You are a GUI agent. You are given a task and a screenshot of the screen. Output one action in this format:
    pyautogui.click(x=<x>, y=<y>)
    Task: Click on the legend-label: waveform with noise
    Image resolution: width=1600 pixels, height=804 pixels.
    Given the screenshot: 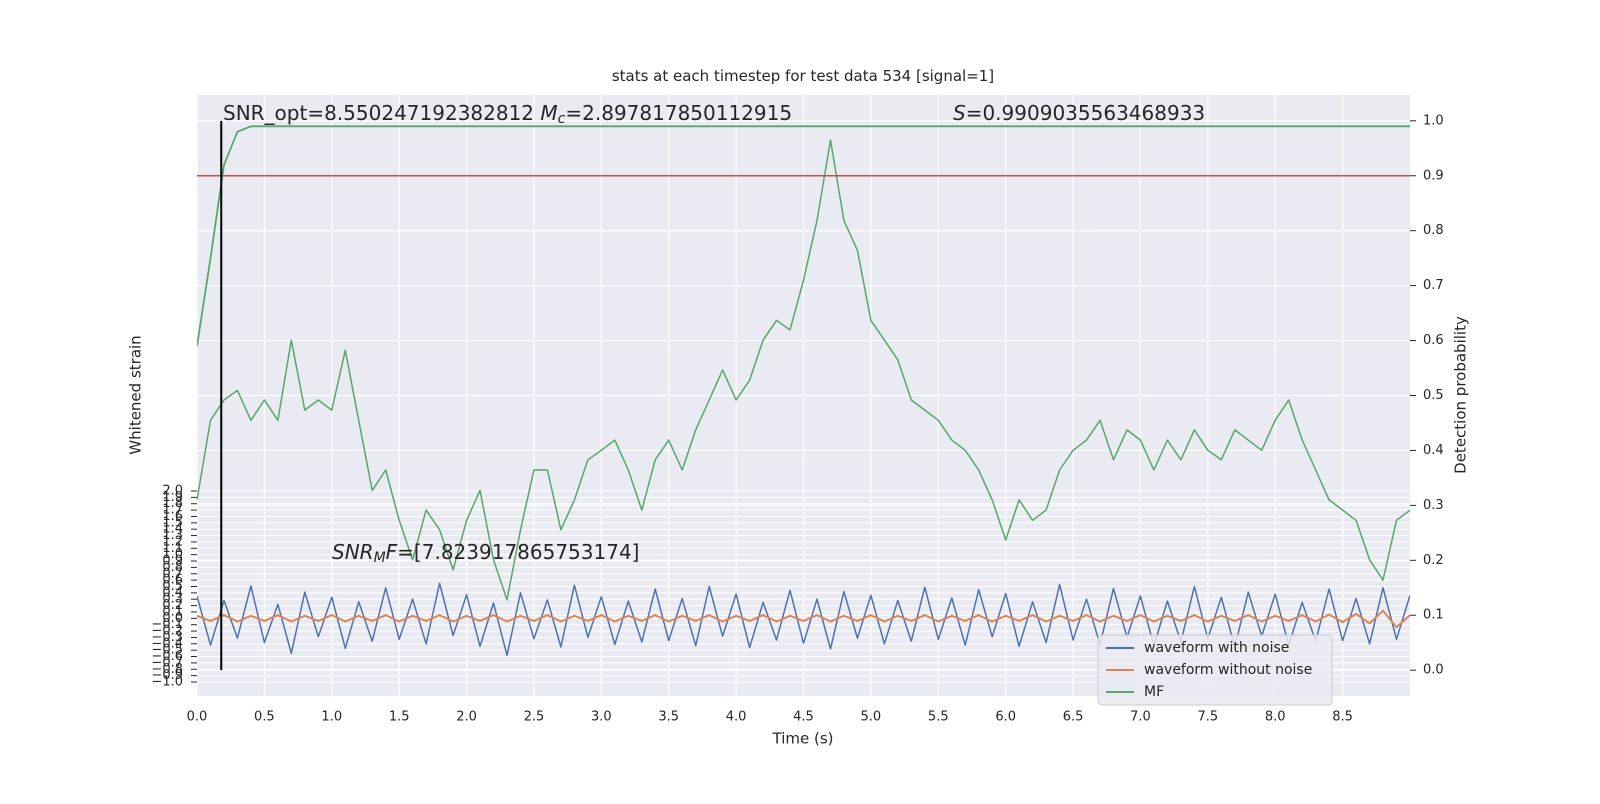 What is the action you would take?
    pyautogui.click(x=1216, y=648)
    